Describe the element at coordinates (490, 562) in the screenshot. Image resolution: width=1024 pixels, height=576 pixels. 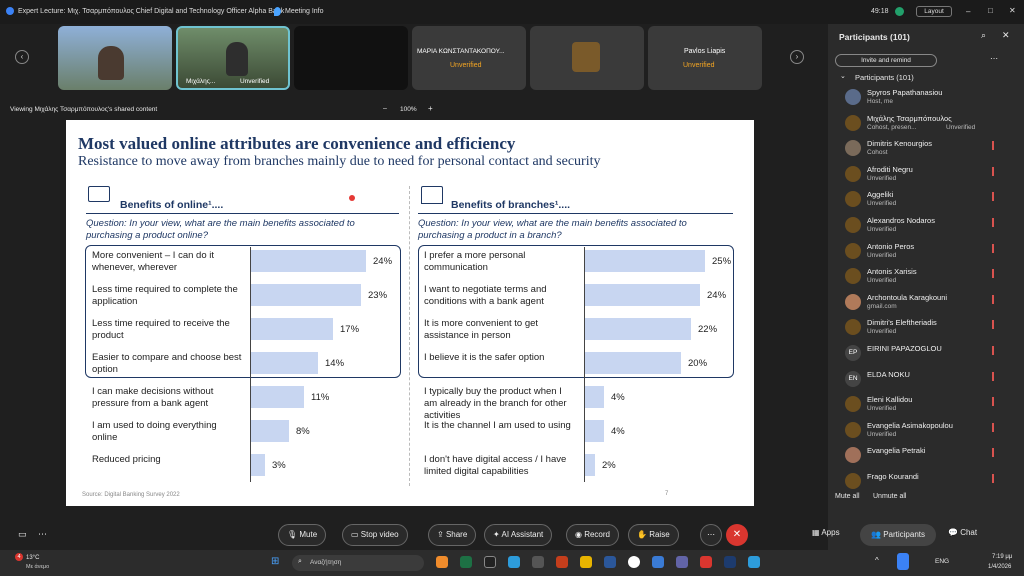
I see `app-17-icon` at that location.